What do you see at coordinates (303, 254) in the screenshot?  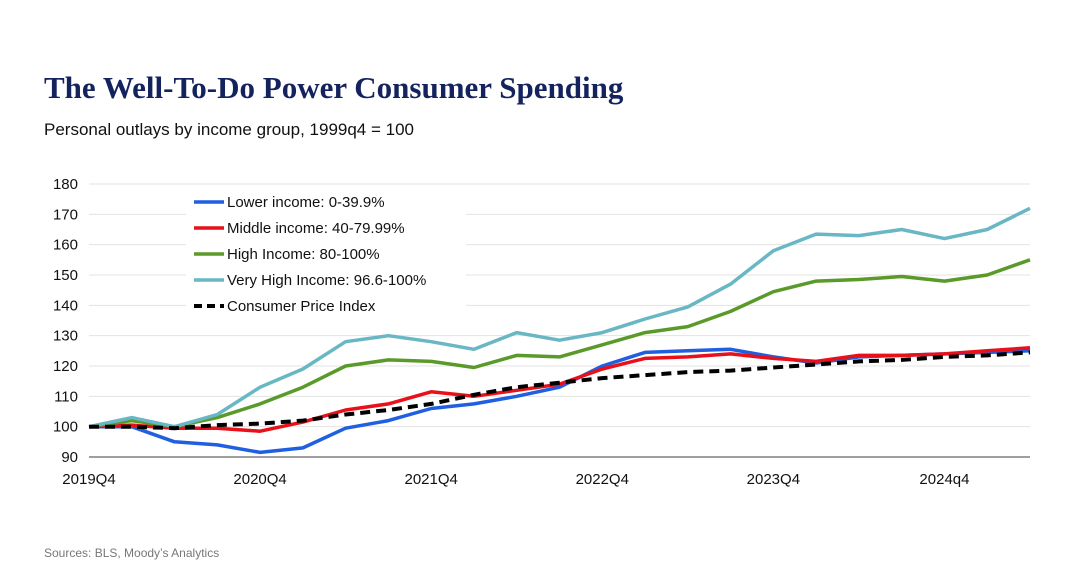 I see `legend-label: High Income: 80-100%` at bounding box center [303, 254].